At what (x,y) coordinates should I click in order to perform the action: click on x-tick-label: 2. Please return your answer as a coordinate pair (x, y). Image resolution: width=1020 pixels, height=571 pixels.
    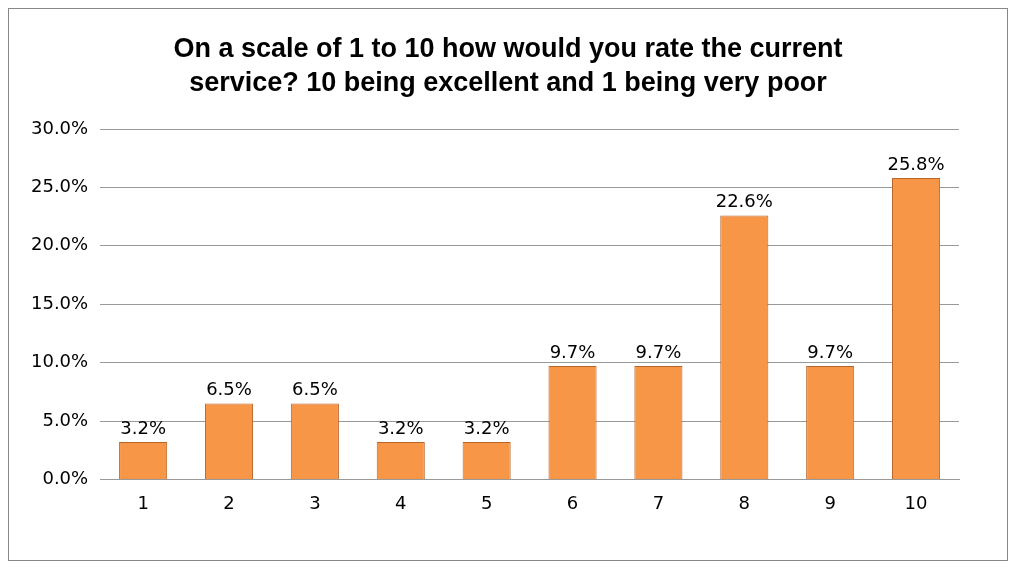
    Looking at the image, I should click on (229, 502).